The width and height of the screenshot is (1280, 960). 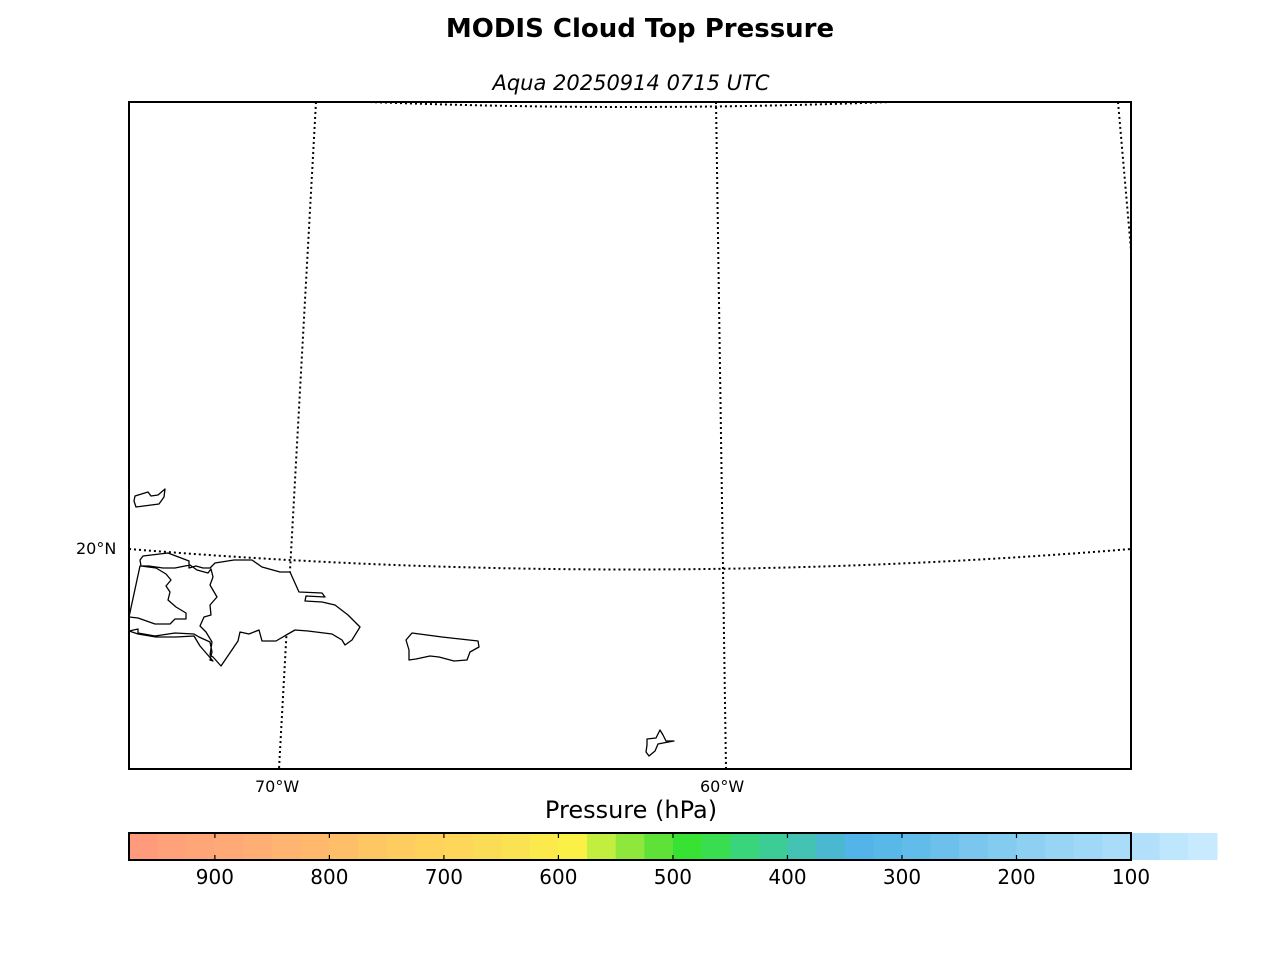 I want to click on colorbar, so click(x=673, y=846).